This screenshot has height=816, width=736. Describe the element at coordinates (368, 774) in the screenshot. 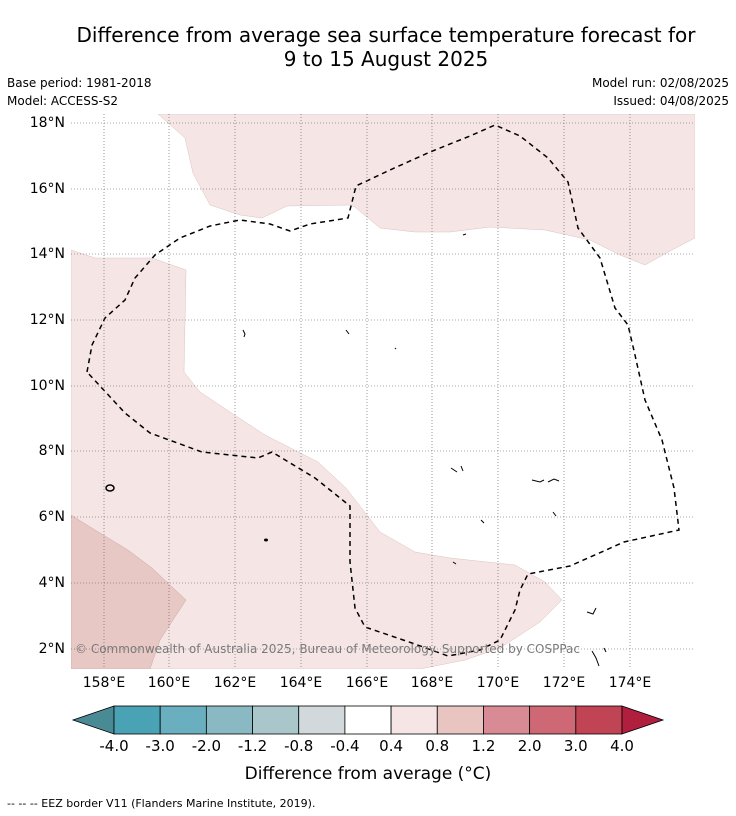

I see `colorbar-title: Difference from average (°C)` at that location.